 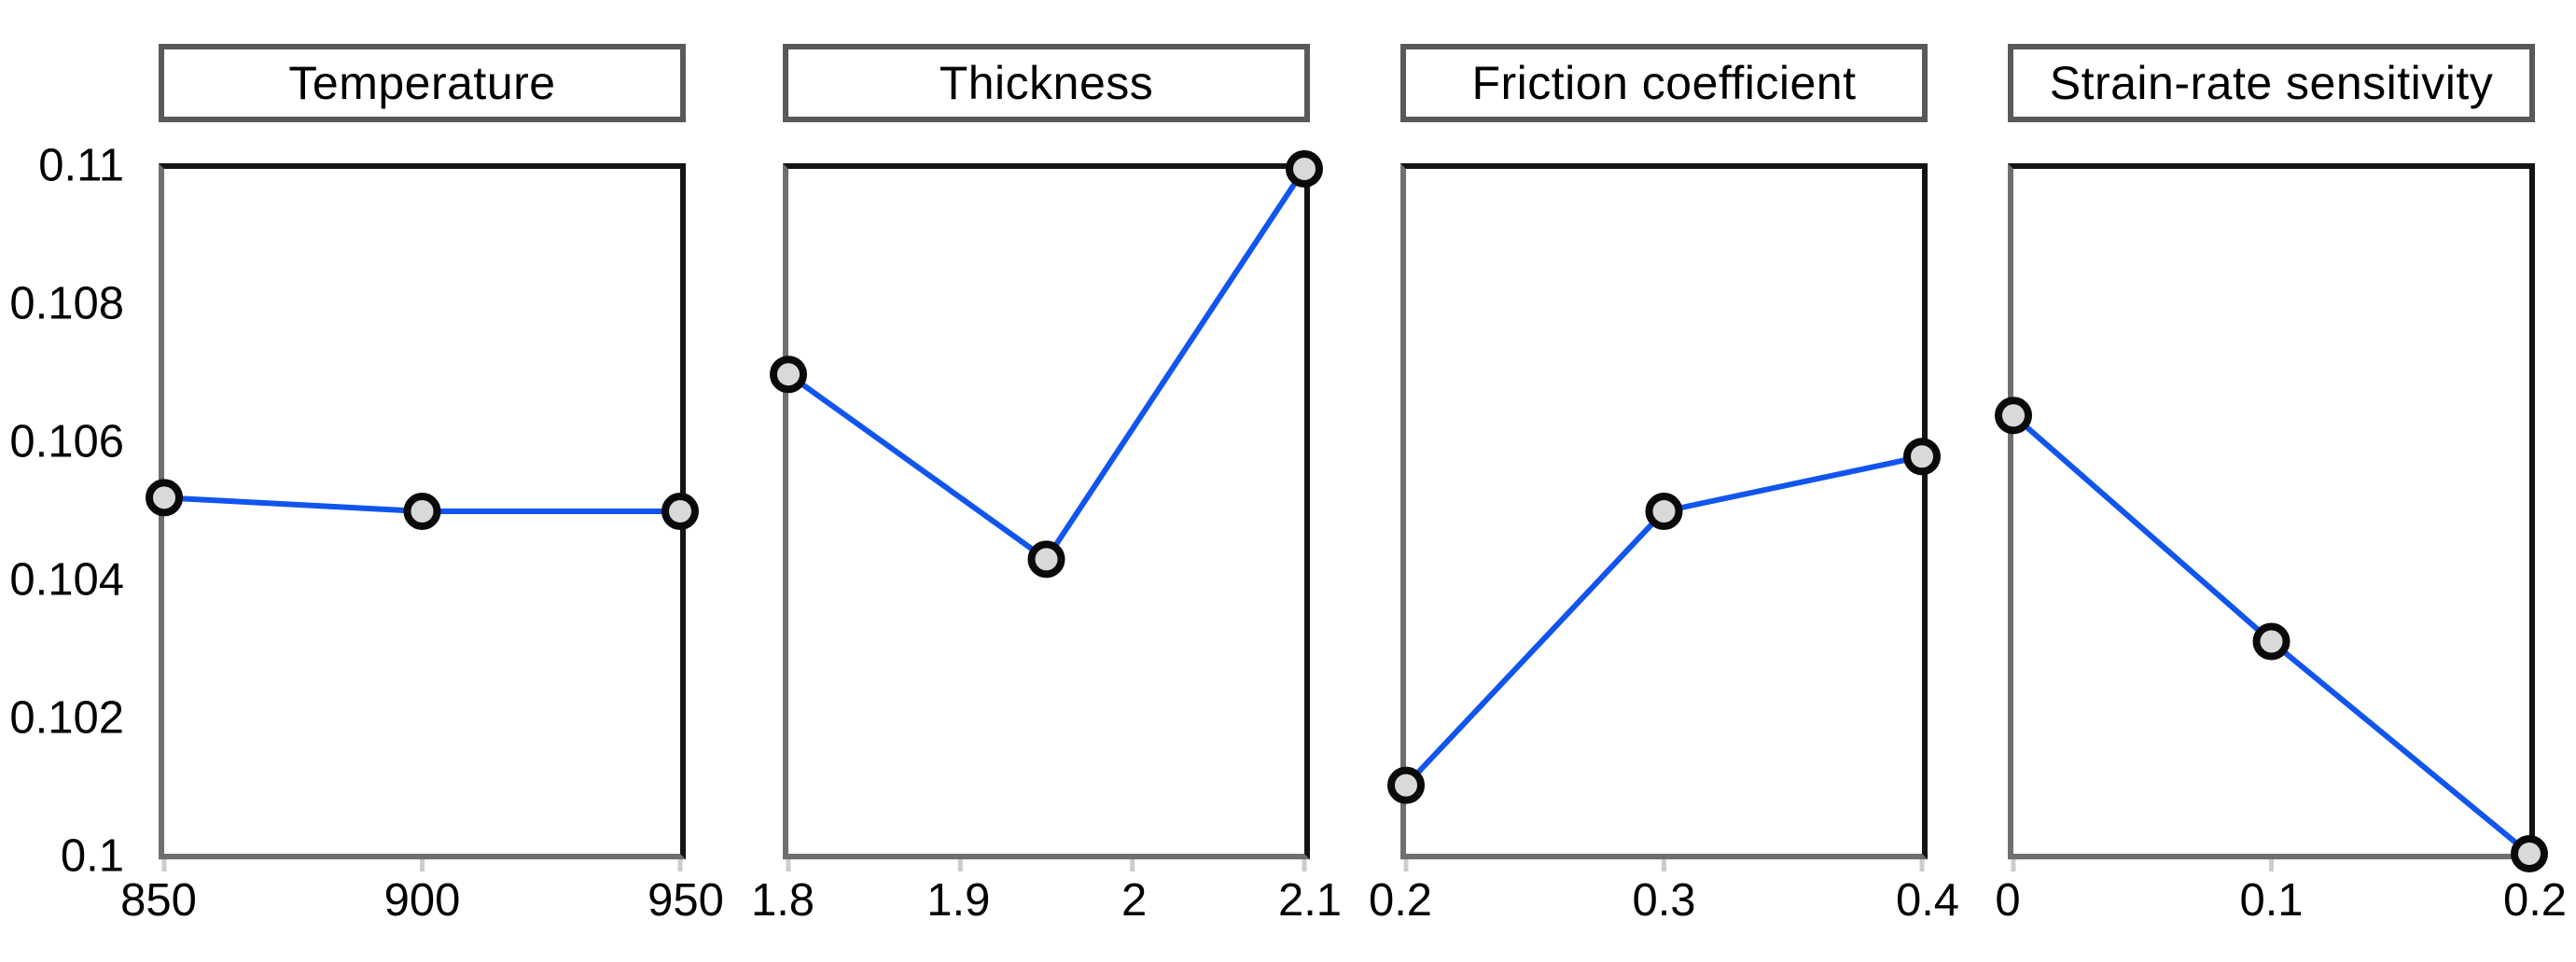 What do you see at coordinates (158, 901) in the screenshot?
I see `x-tick-label: 850` at bounding box center [158, 901].